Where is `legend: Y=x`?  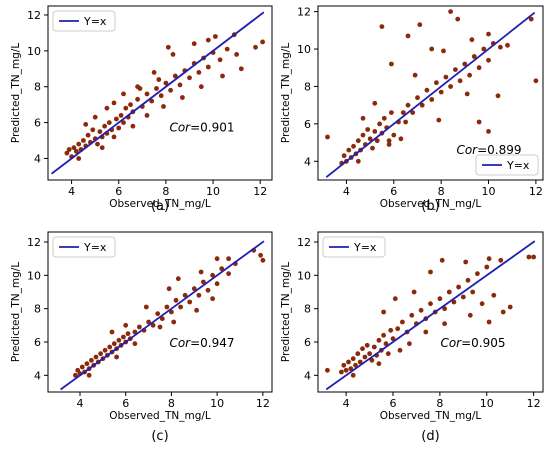 legend: Y=x is located at coordinates (84, 21).